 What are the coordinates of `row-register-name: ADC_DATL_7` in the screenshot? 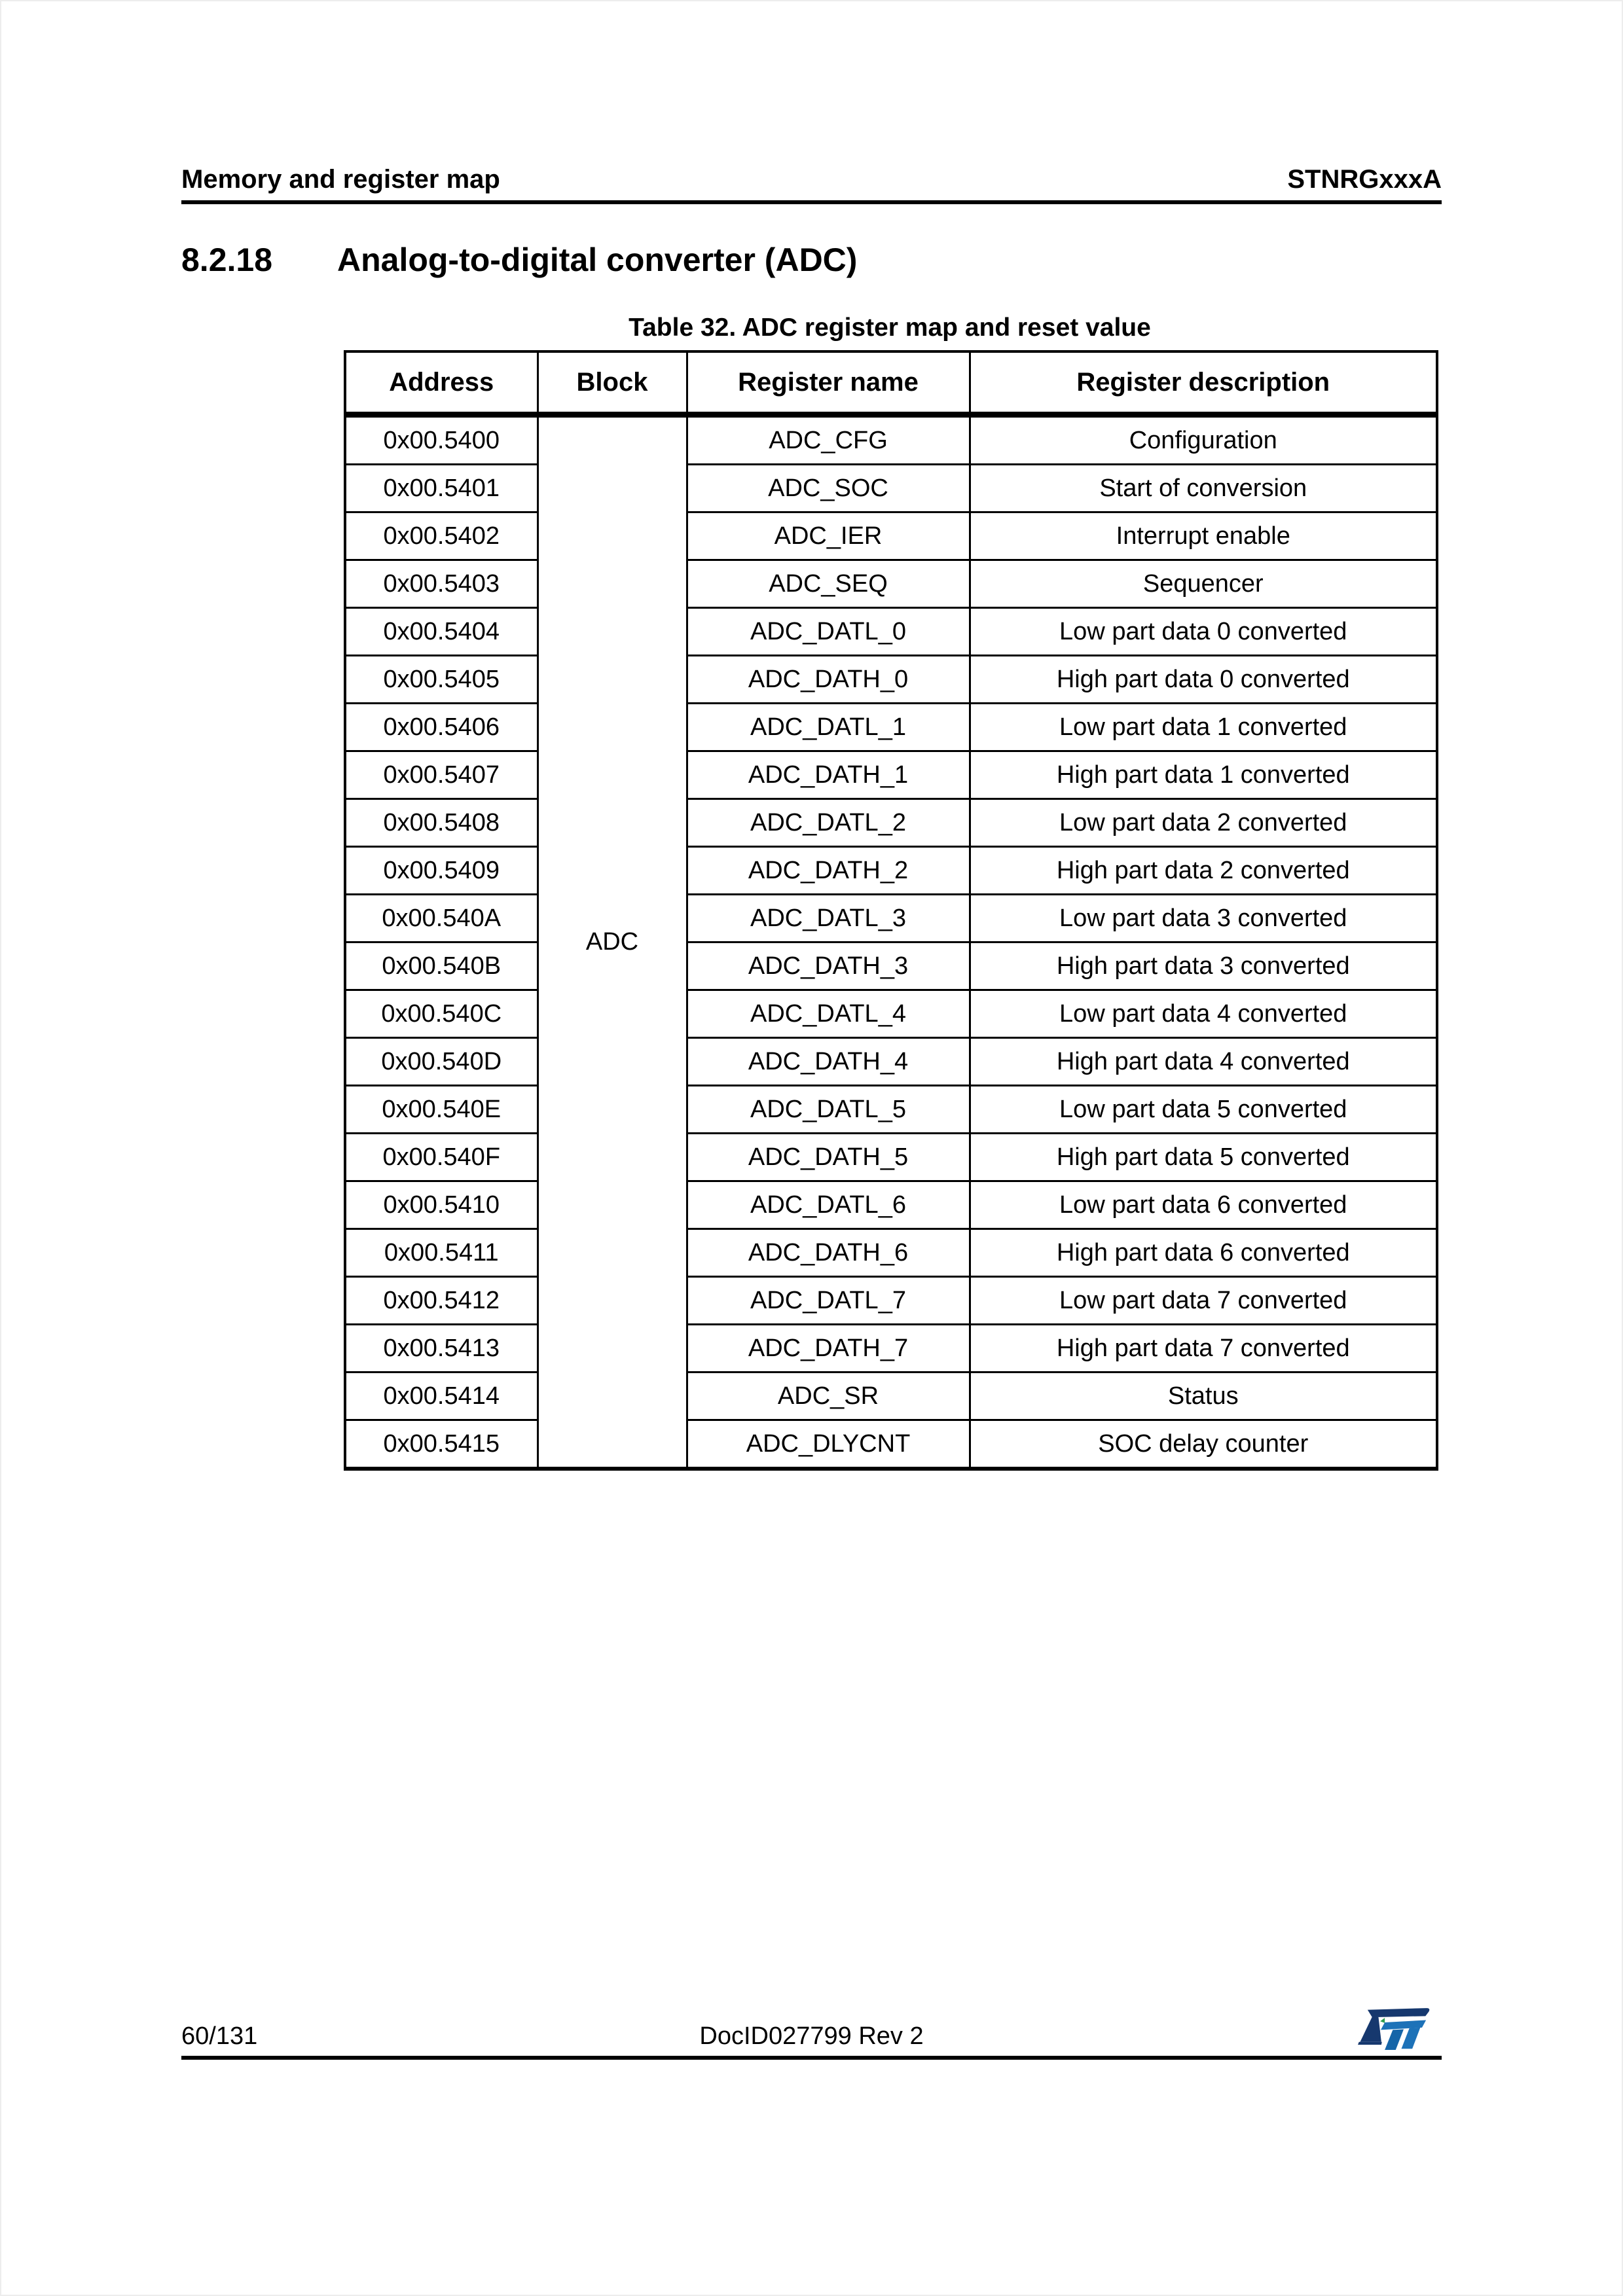 It's located at (828, 1300).